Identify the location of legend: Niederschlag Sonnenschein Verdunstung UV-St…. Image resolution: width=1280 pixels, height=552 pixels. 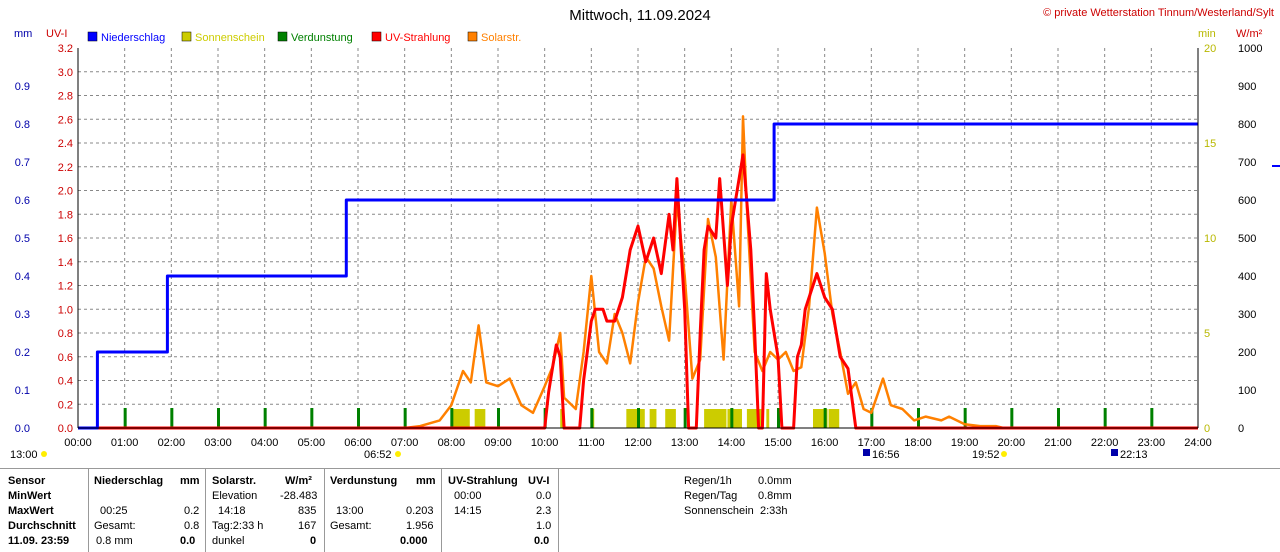
(304, 37).